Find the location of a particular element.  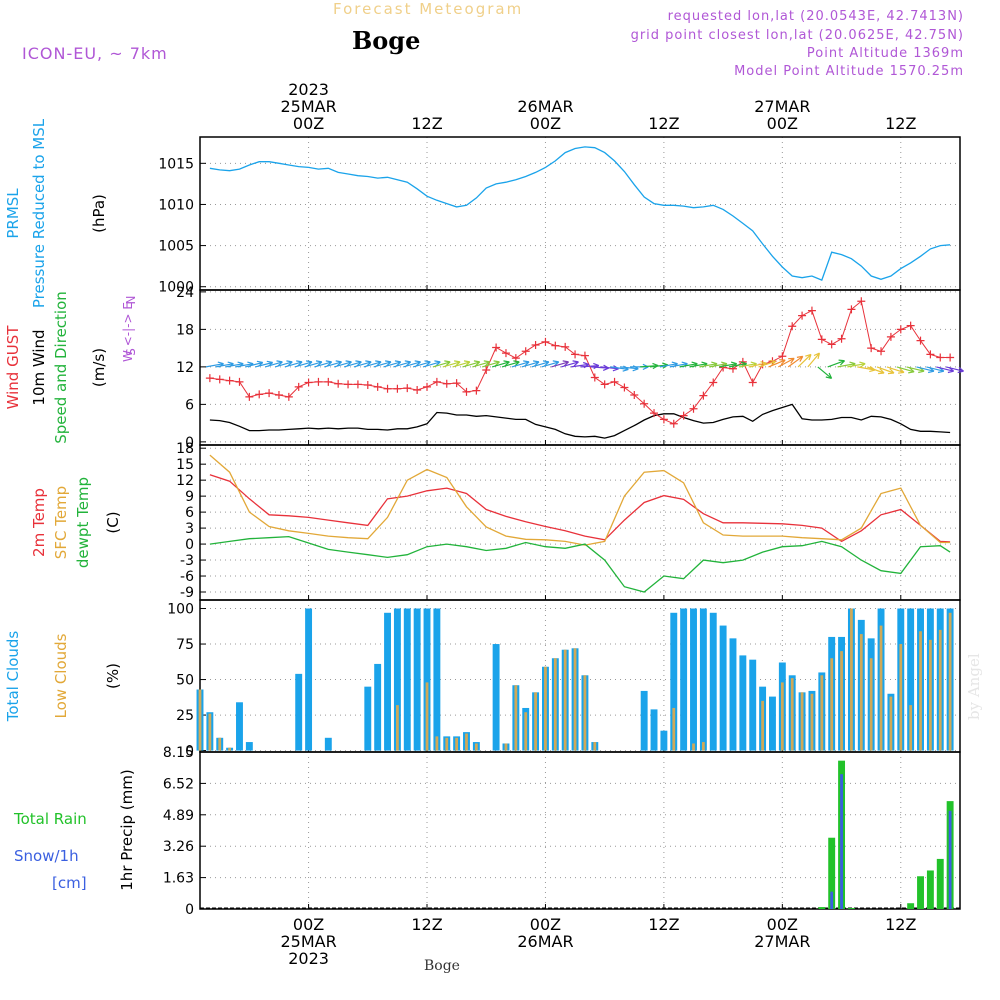

y-tick-label: -3 is located at coordinates (187, 561).